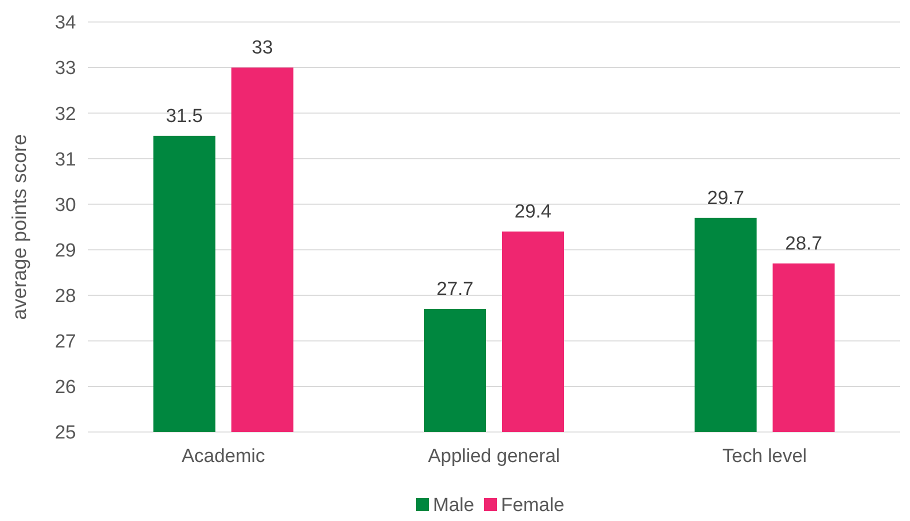 The width and height of the screenshot is (910, 521). Describe the element at coordinates (65, 114) in the screenshot. I see `y-tick-label: 32` at that location.